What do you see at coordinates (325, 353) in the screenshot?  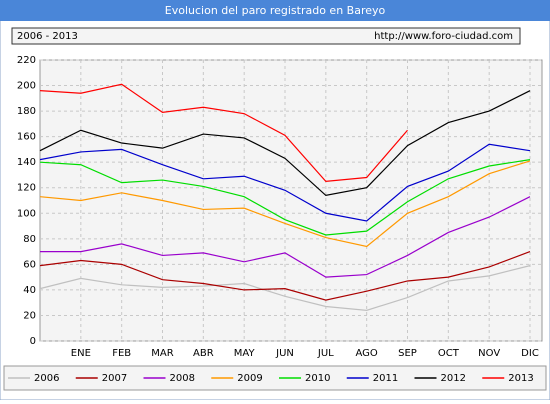 I see `x-tick-label: JUL` at bounding box center [325, 353].